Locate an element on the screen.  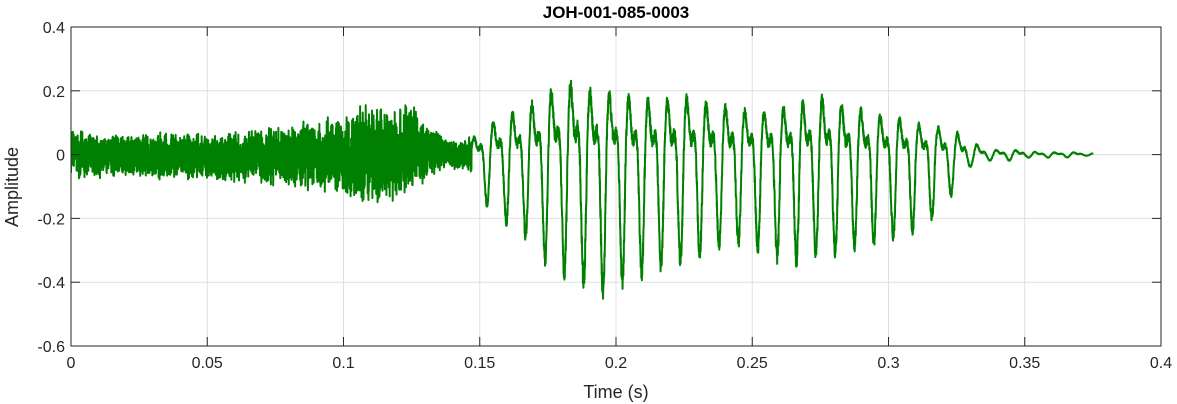
x-tick-label: 0.25 is located at coordinates (752, 363).